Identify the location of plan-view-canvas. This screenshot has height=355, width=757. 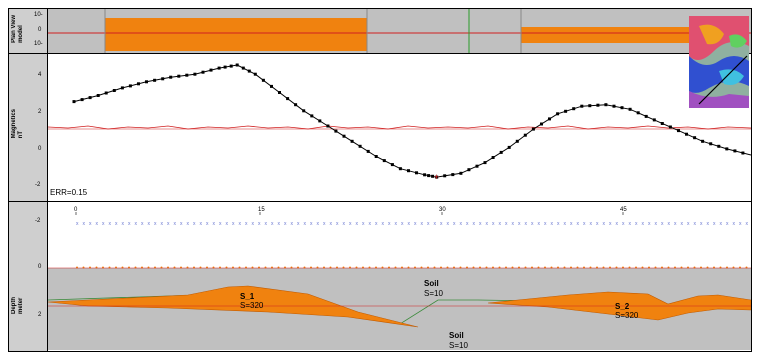
(399, 31).